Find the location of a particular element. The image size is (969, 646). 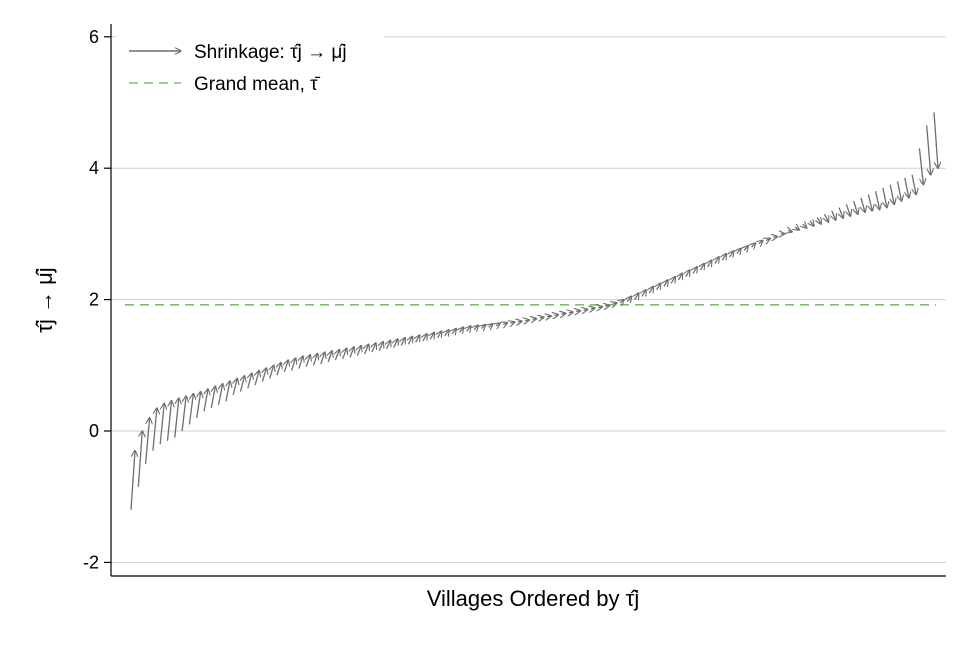

x-axis-title: Villages Ordered by τ̂j is located at coordinates (533, 598).